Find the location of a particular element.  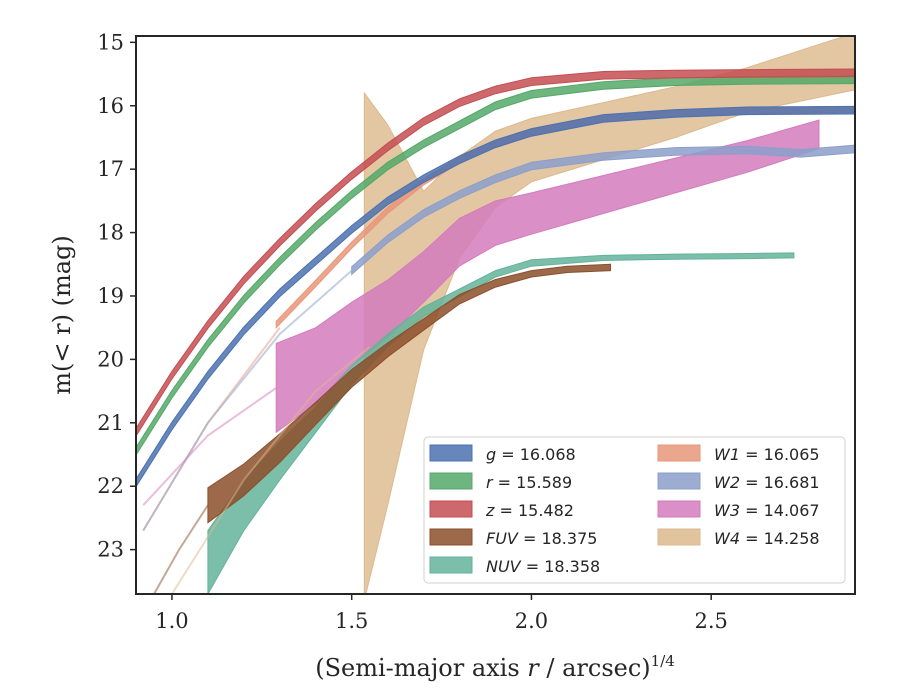

legend-swatch-w2 is located at coordinates (679, 481).